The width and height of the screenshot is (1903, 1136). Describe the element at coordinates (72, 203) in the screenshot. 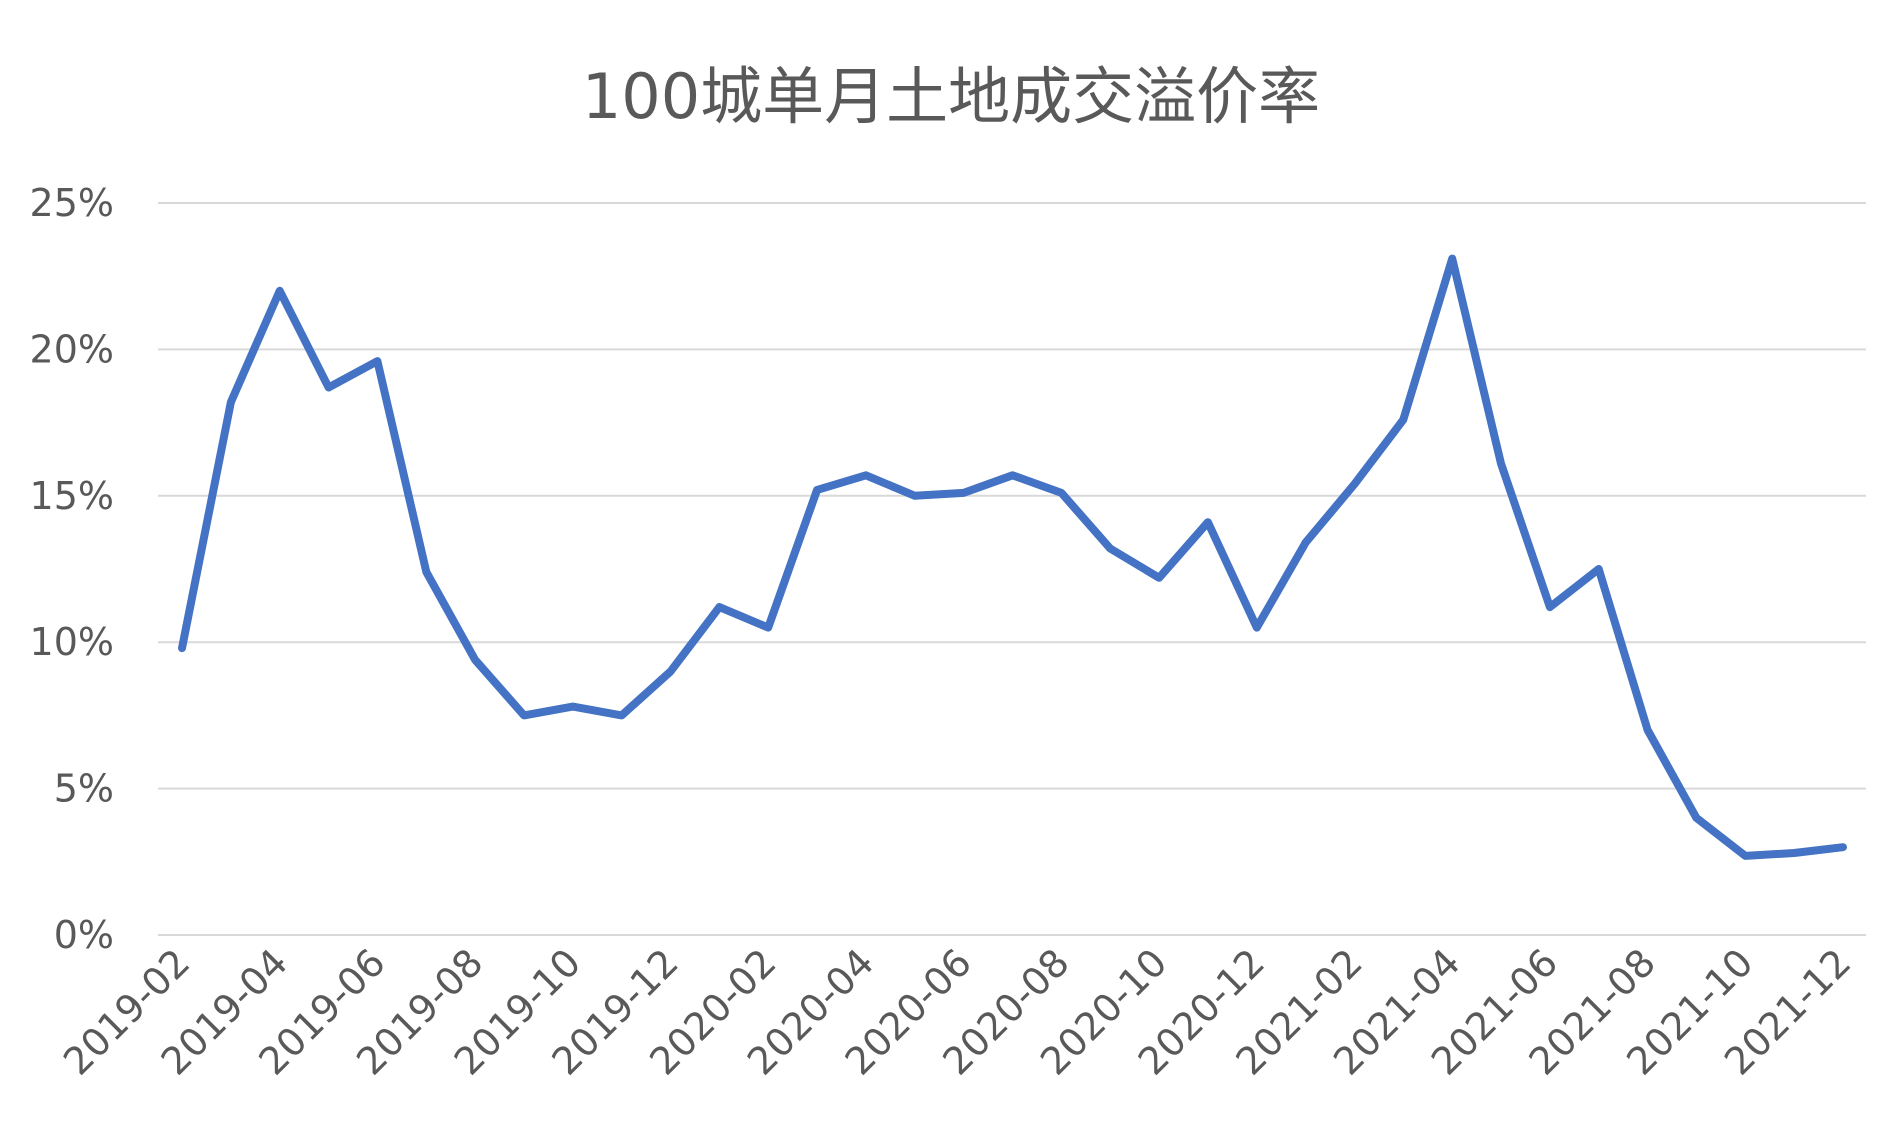

I see `y-tick-label: 25%` at that location.